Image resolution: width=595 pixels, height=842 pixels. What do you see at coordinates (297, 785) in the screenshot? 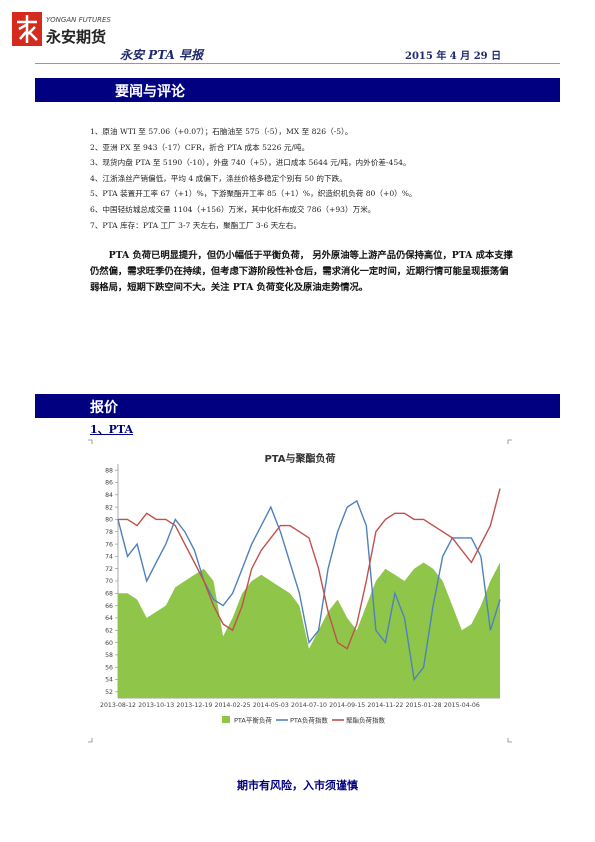
I see `footer: 期市有风险，入市须谨慎` at bounding box center [297, 785].